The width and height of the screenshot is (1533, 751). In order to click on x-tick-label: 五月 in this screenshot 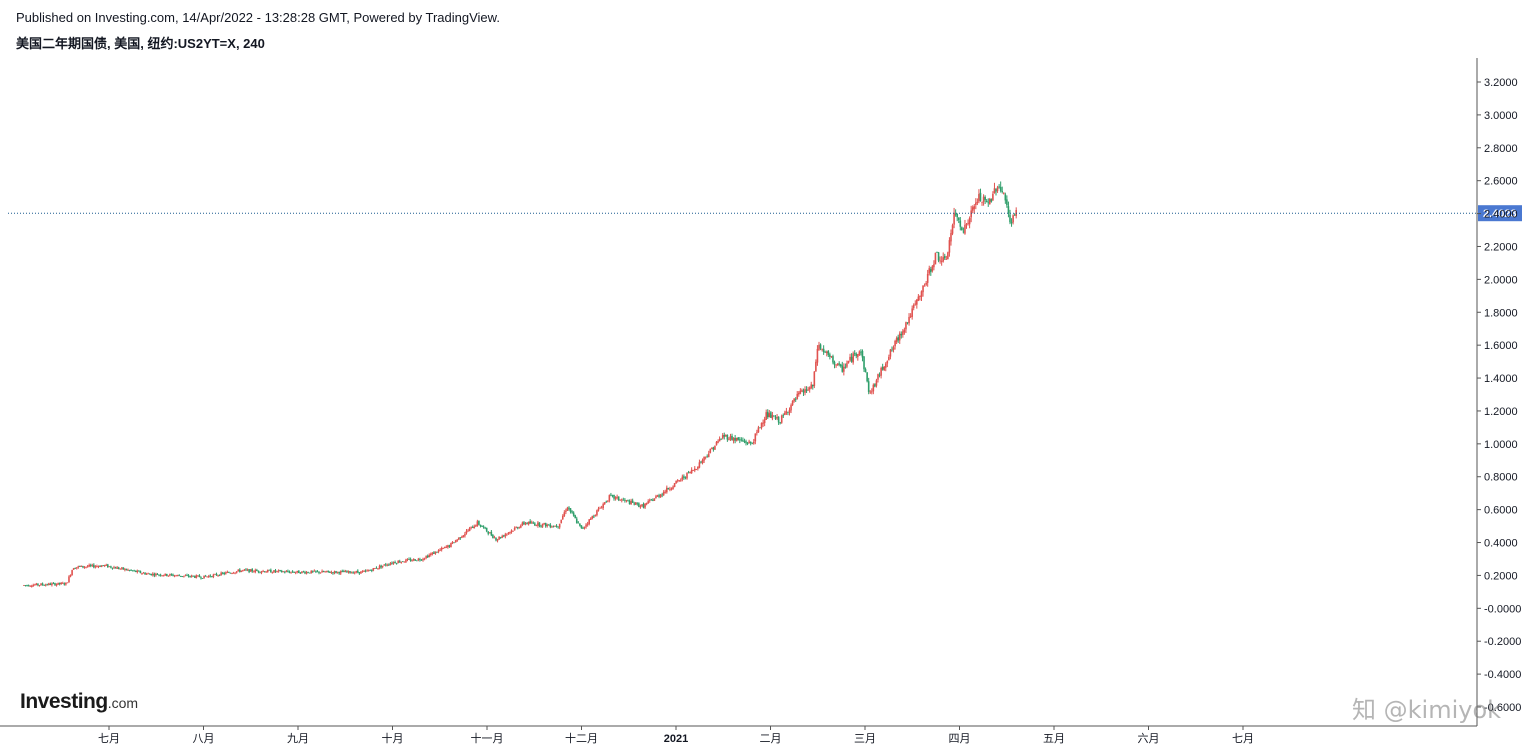, I will do `click(1054, 739)`.